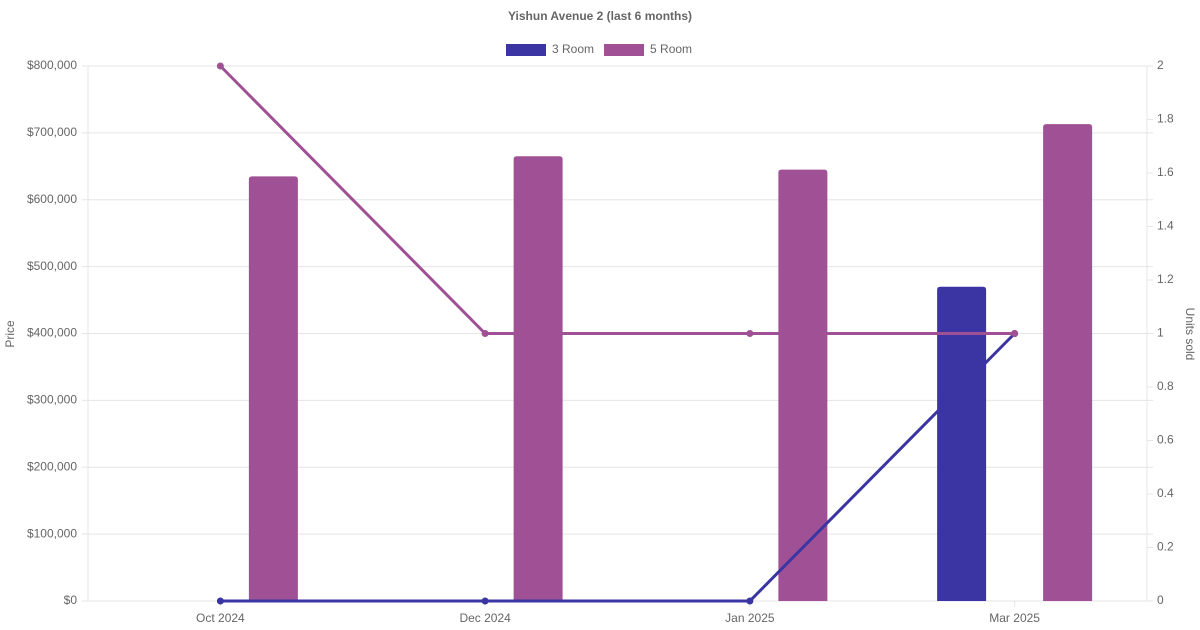 This screenshot has width=1200, height=630. Describe the element at coordinates (600, 16) in the screenshot. I see `chart-title: Yishun Avenue 2 (last 6 months)` at that location.